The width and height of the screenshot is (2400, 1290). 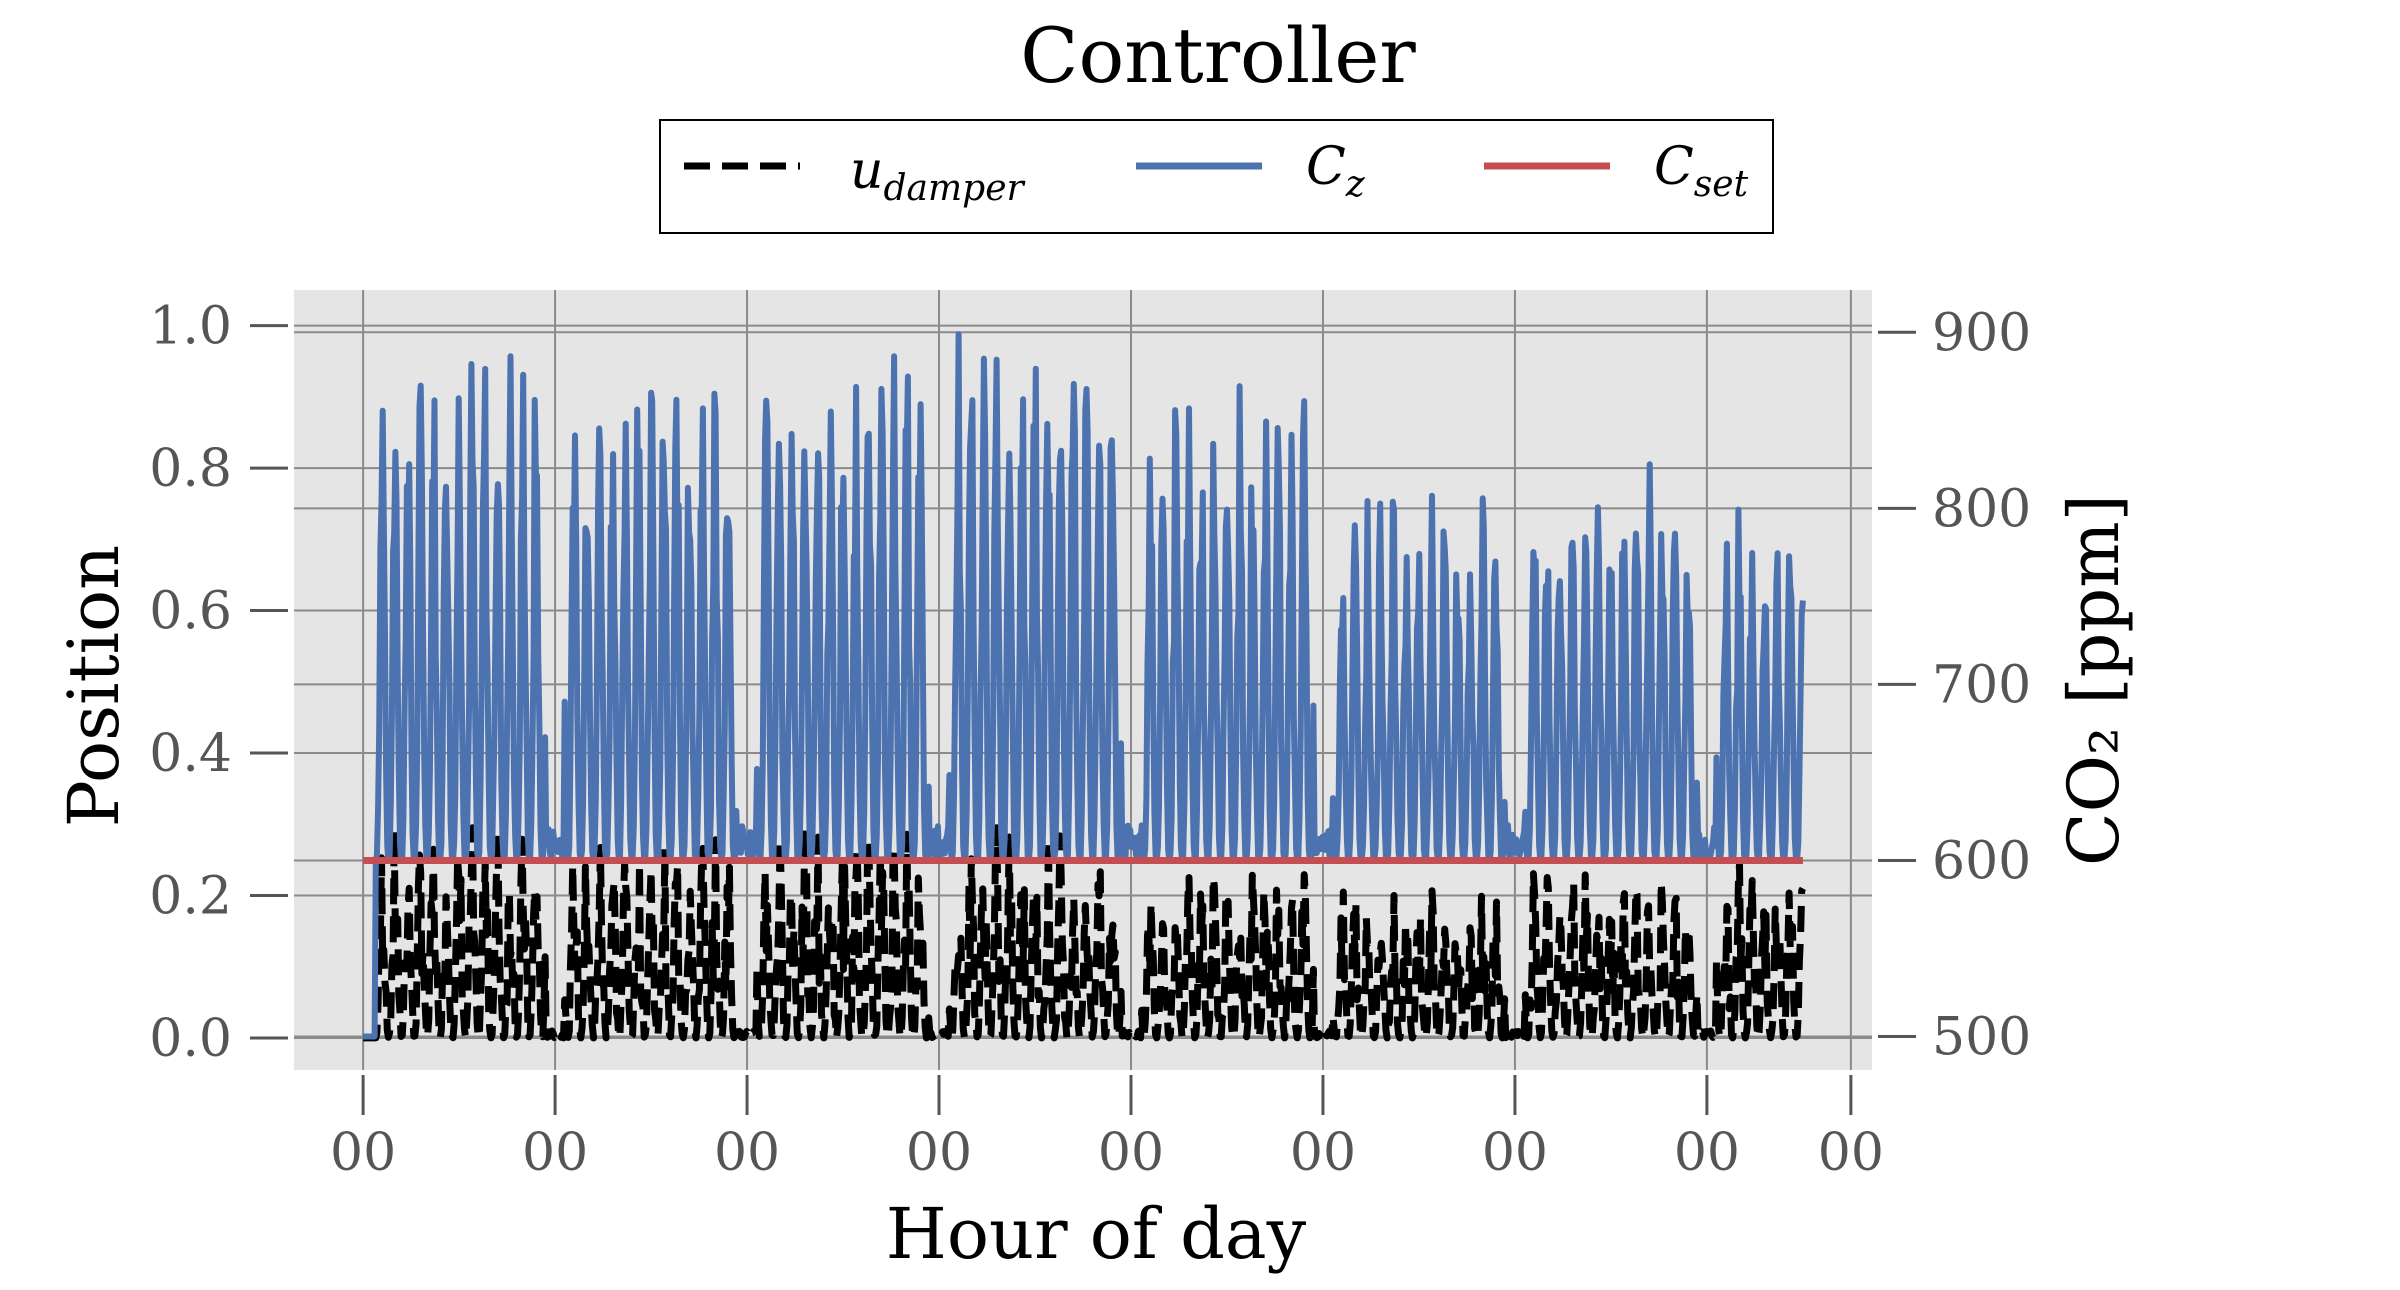 I want to click on svg-text: Cset, so click(x=1701, y=171).